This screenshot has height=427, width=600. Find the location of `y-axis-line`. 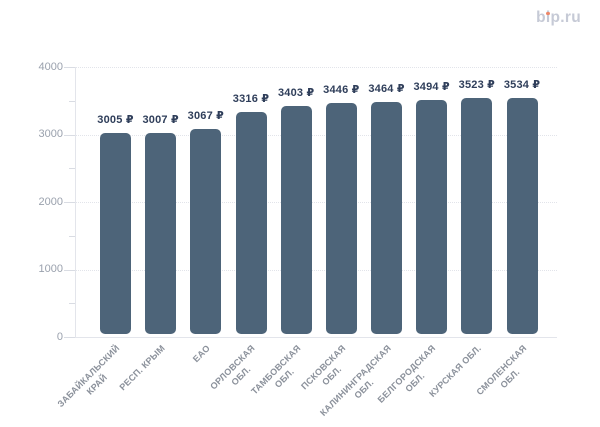

y-axis-line is located at coordinates (75, 202).